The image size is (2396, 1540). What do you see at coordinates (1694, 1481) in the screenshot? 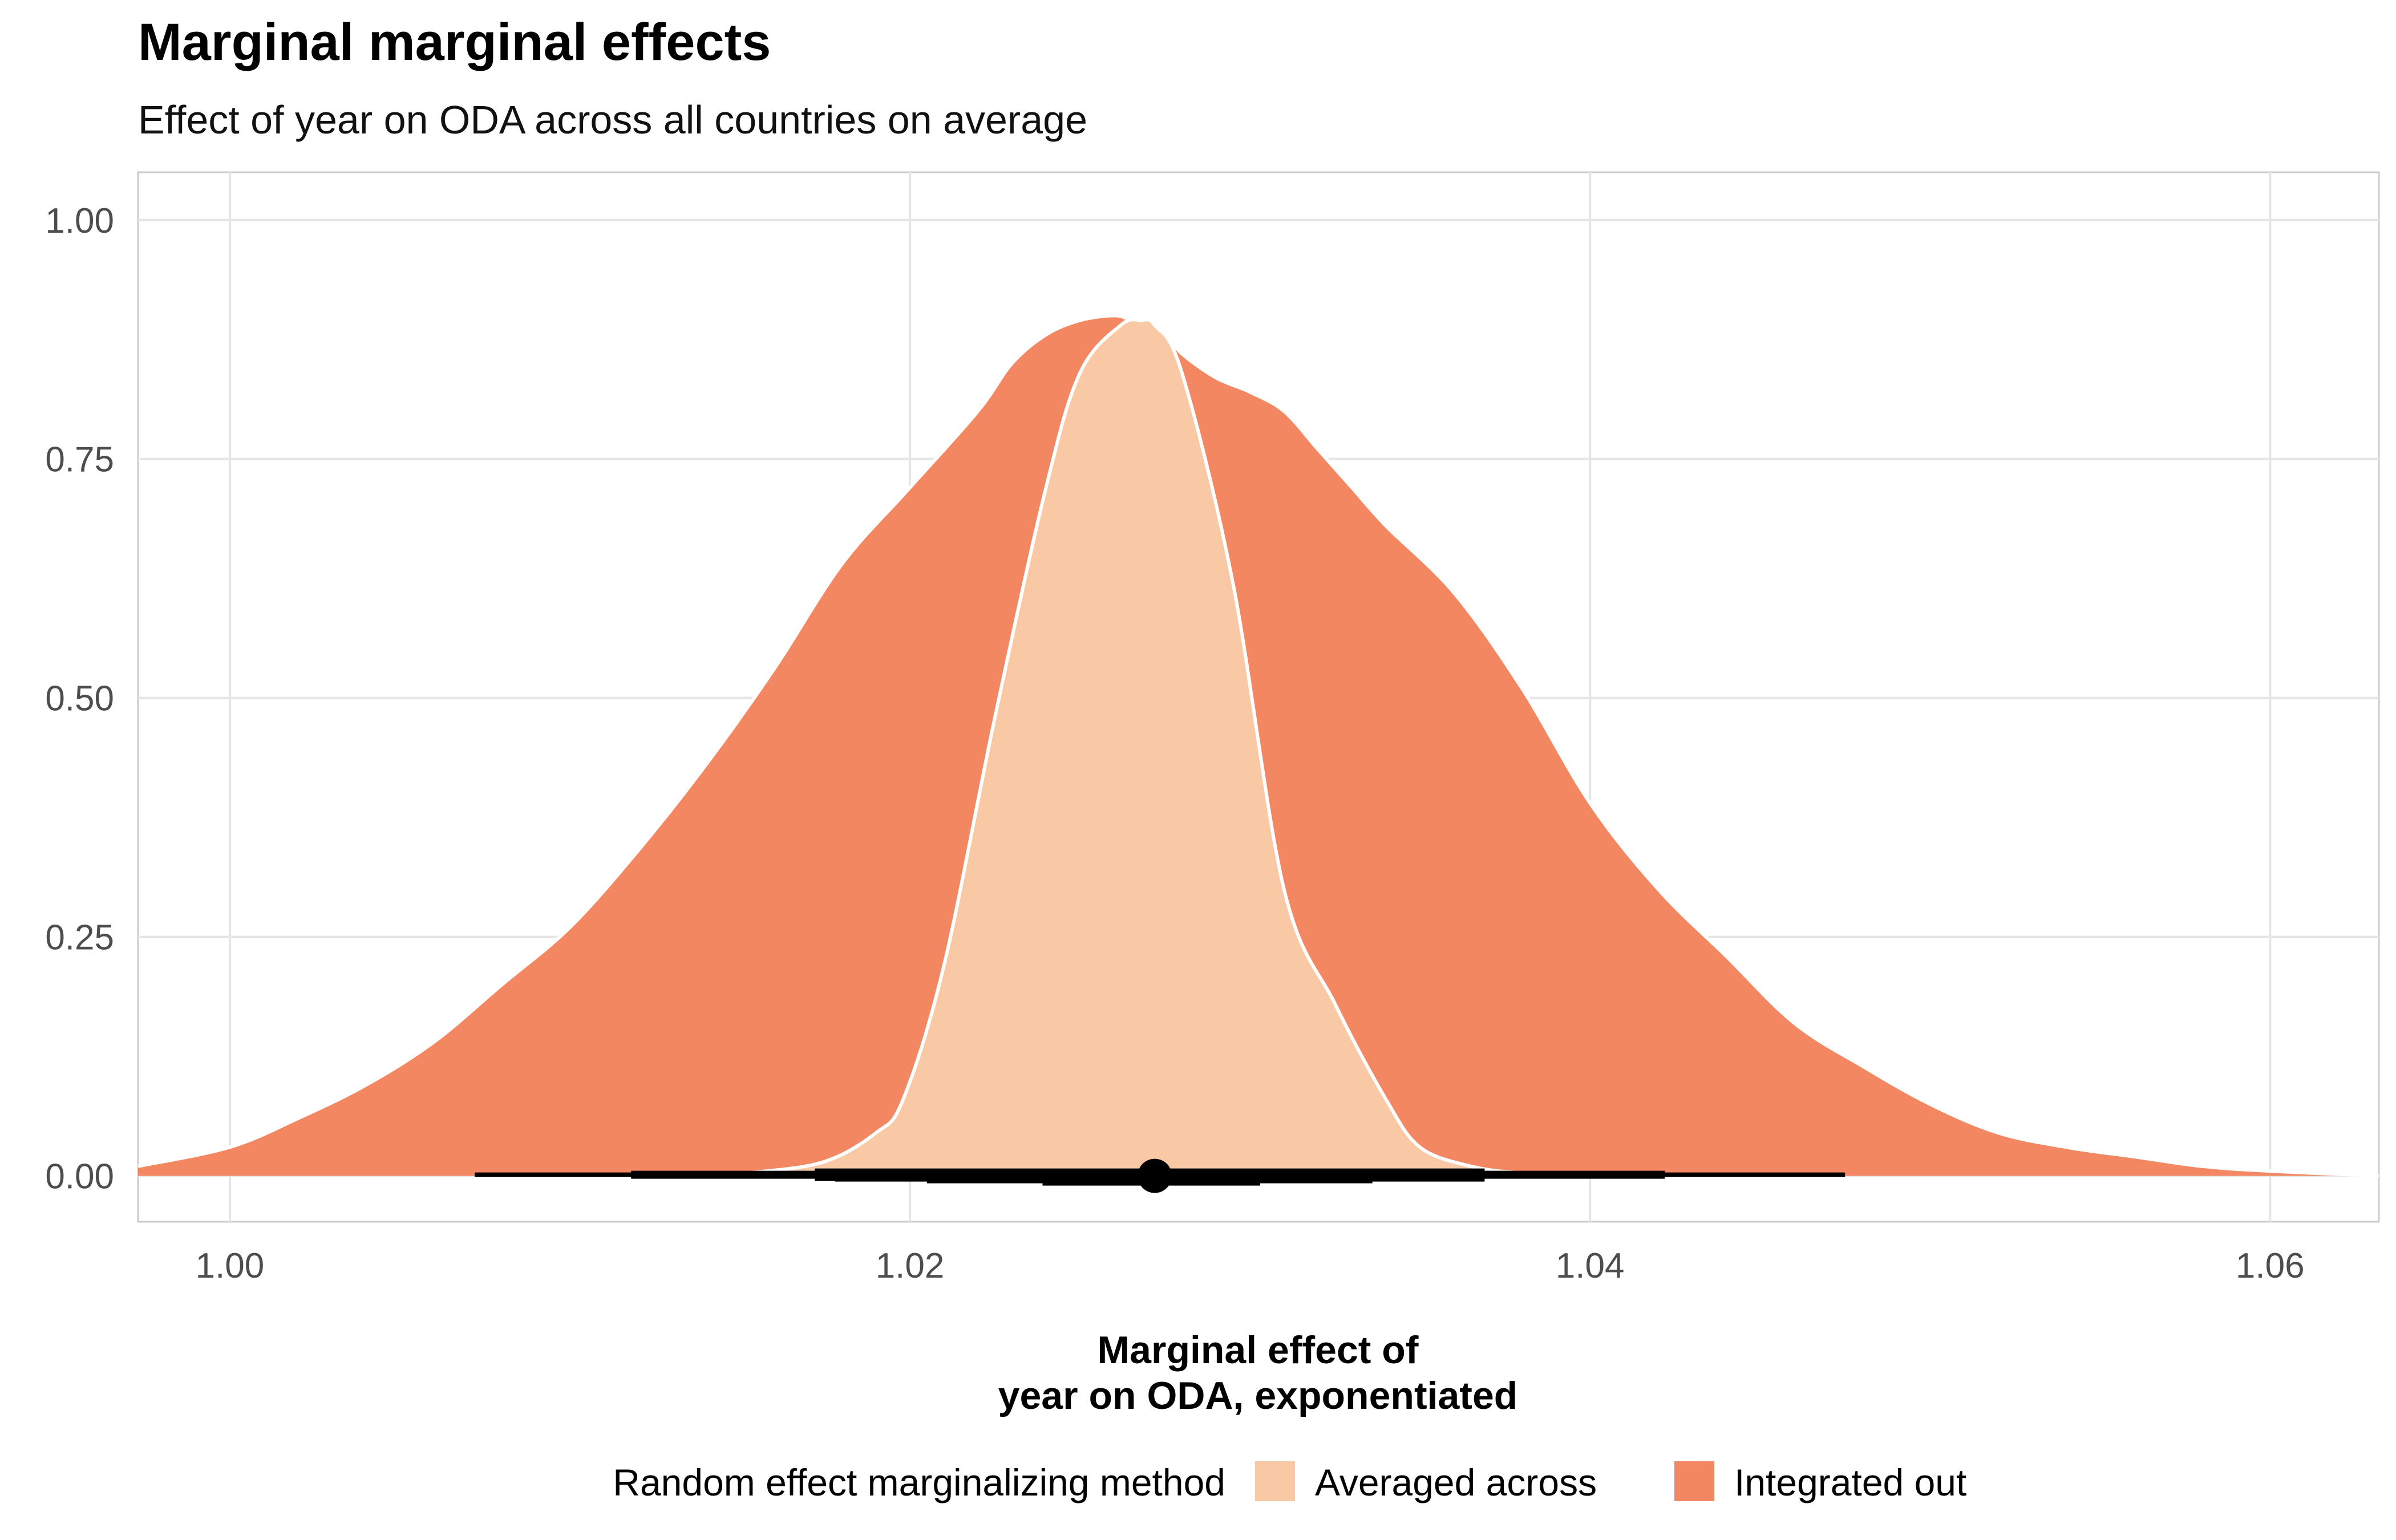
I see `legend-swatch-integrated-out` at bounding box center [1694, 1481].